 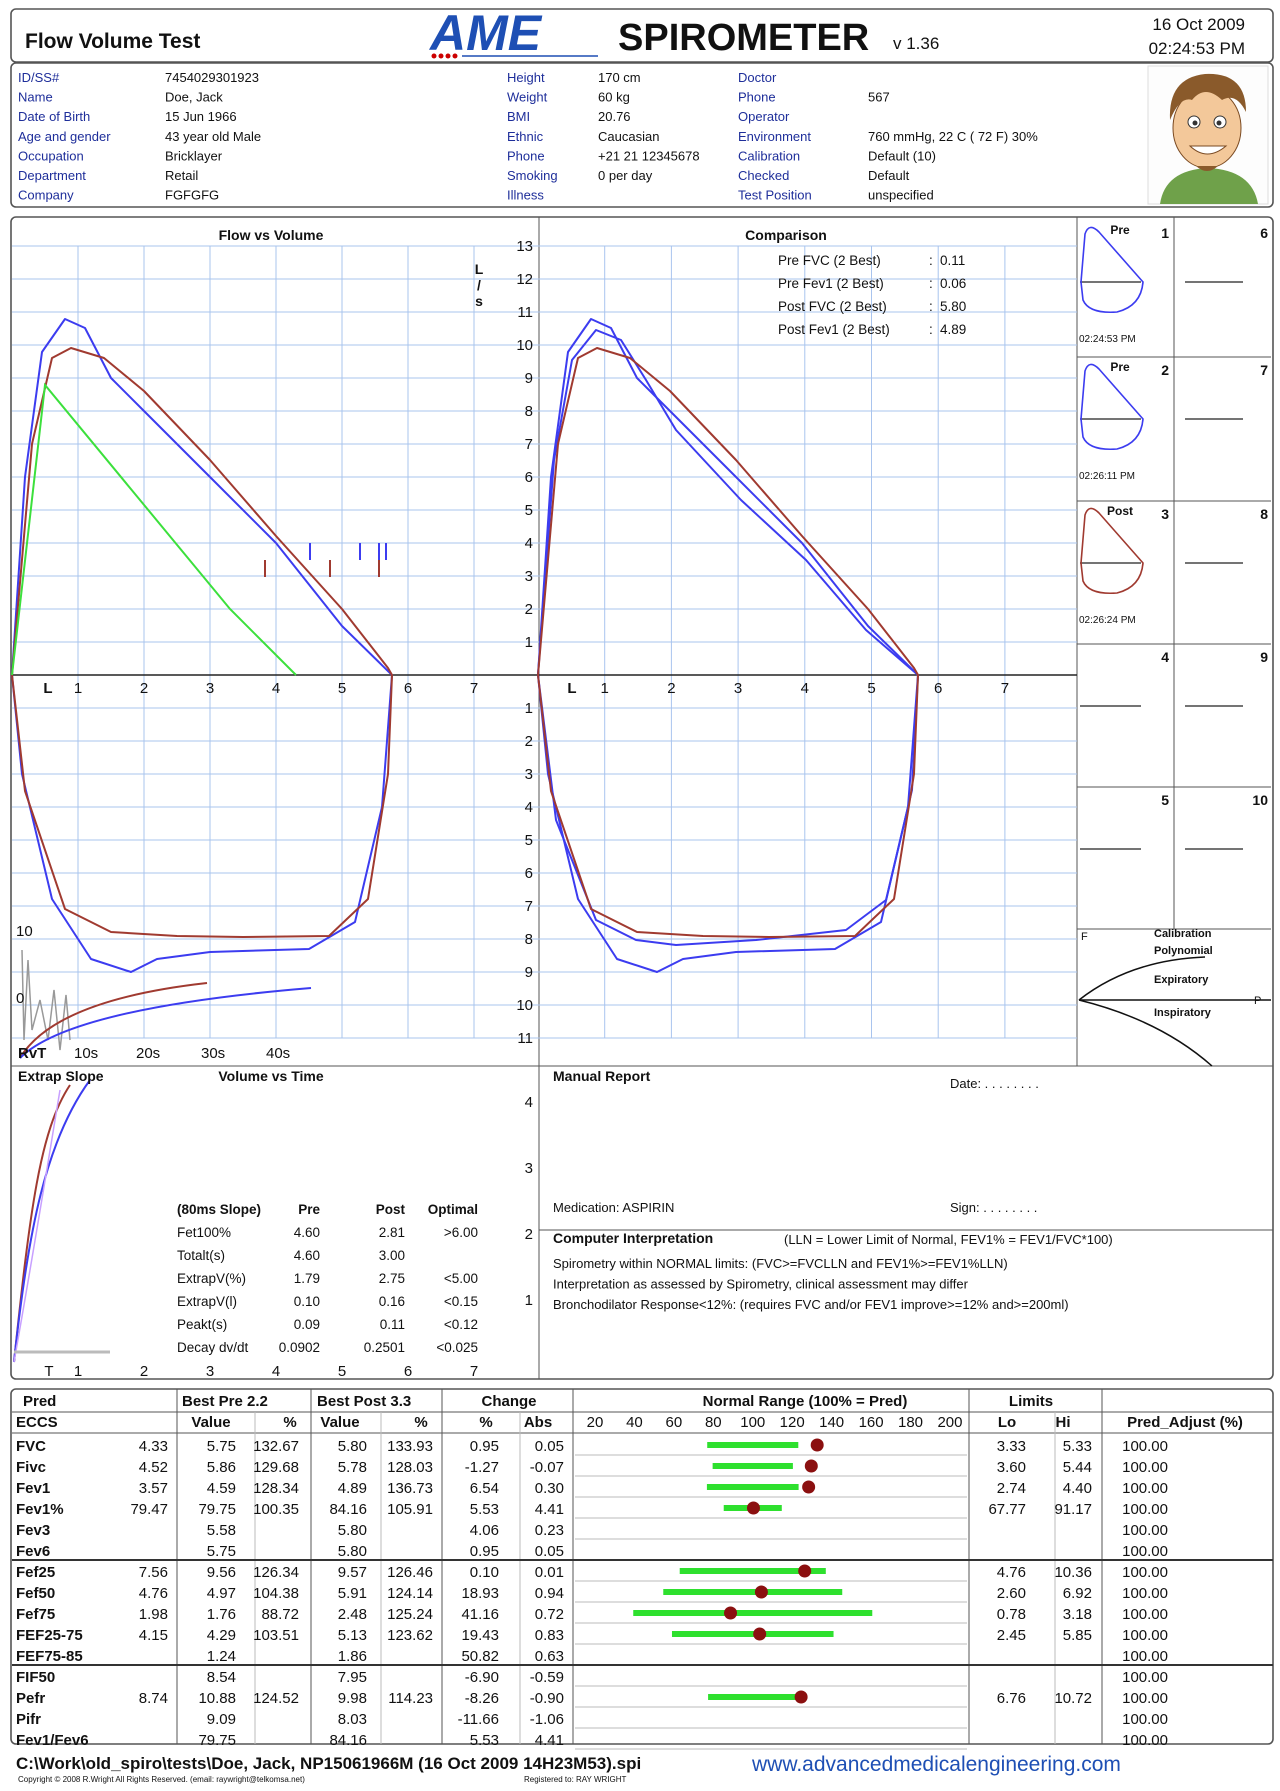 I want to click on comparison-value: 0.06, so click(x=953, y=283).